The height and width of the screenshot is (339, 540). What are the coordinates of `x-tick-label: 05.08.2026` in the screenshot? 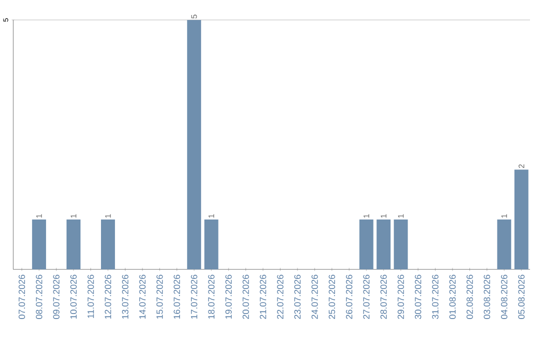 It's located at (521, 296).